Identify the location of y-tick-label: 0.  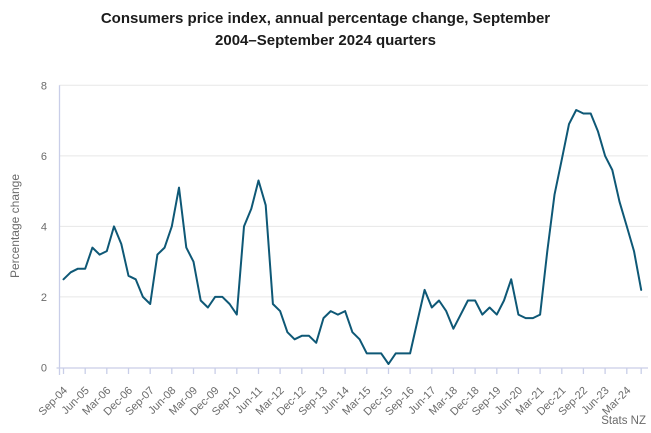
(44, 369).